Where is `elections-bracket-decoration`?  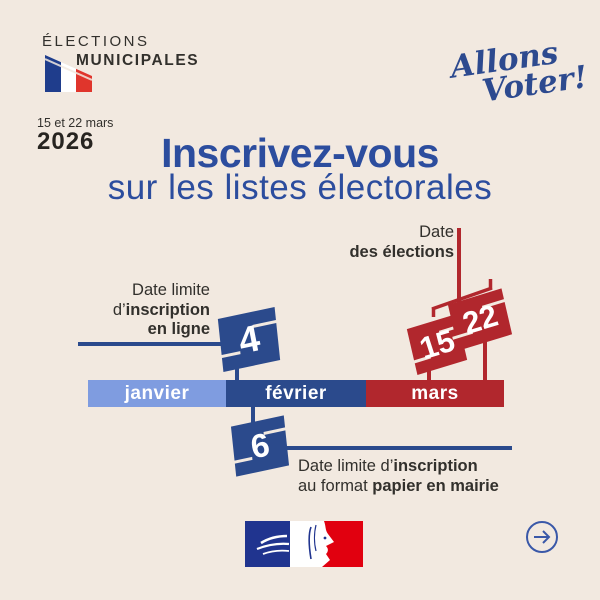
elections-bracket-decoration is located at coordinates (460, 296).